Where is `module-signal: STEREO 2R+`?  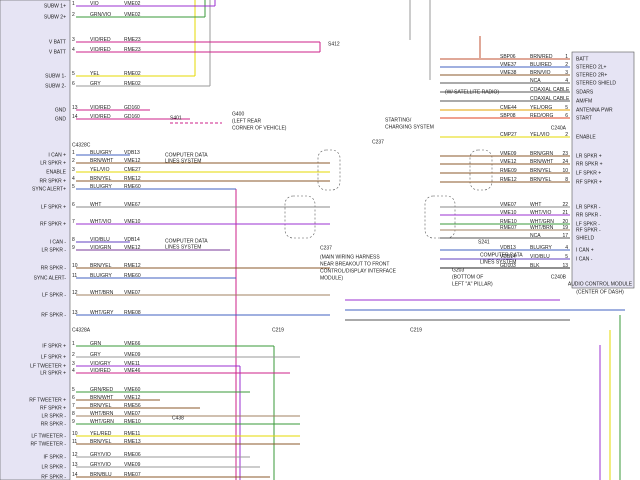
module-signal: STEREO 2R+ is located at coordinates (591, 75).